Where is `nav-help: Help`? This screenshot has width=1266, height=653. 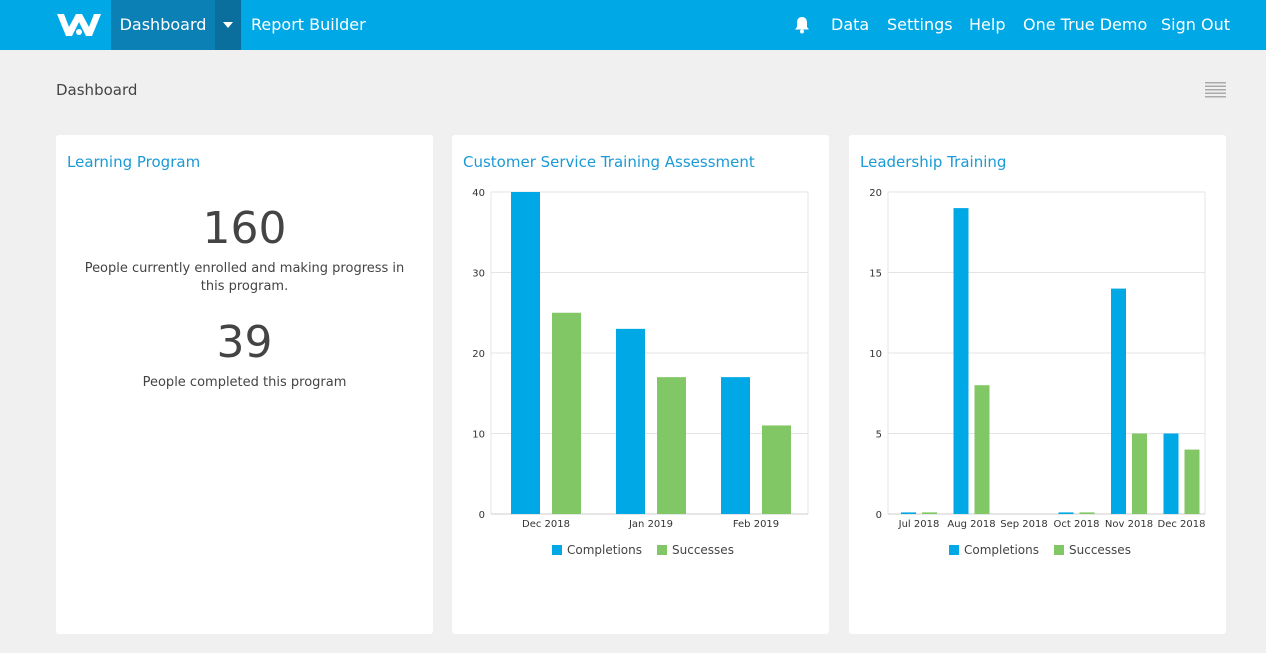
nav-help: Help is located at coordinates (987, 24).